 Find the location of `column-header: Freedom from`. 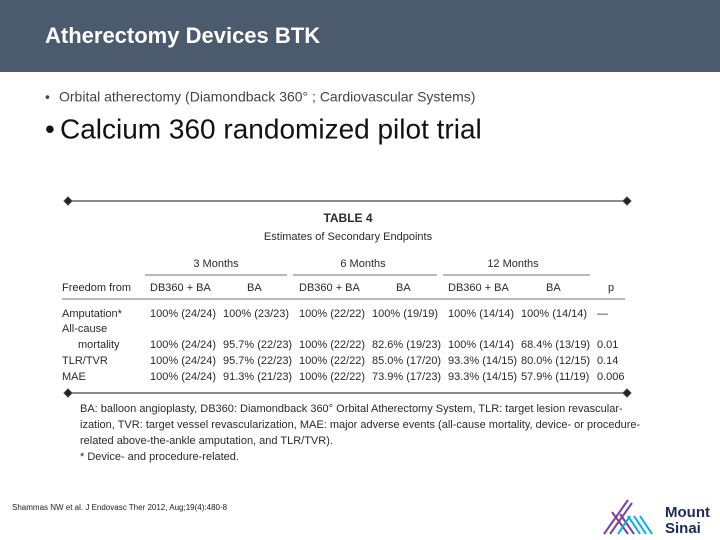

column-header: Freedom from is located at coordinates (96, 288).